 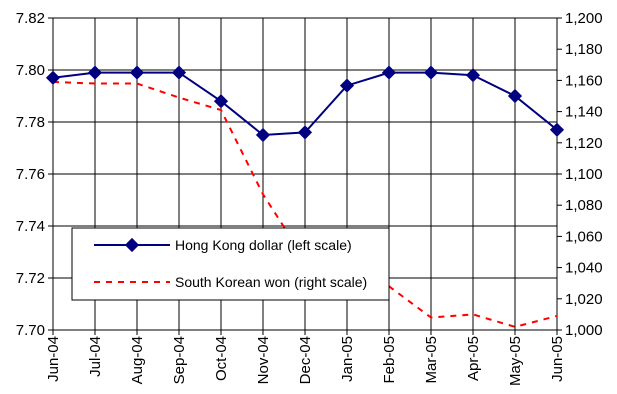 I want to click on right-tick-label: 1,100, so click(x=584, y=174).